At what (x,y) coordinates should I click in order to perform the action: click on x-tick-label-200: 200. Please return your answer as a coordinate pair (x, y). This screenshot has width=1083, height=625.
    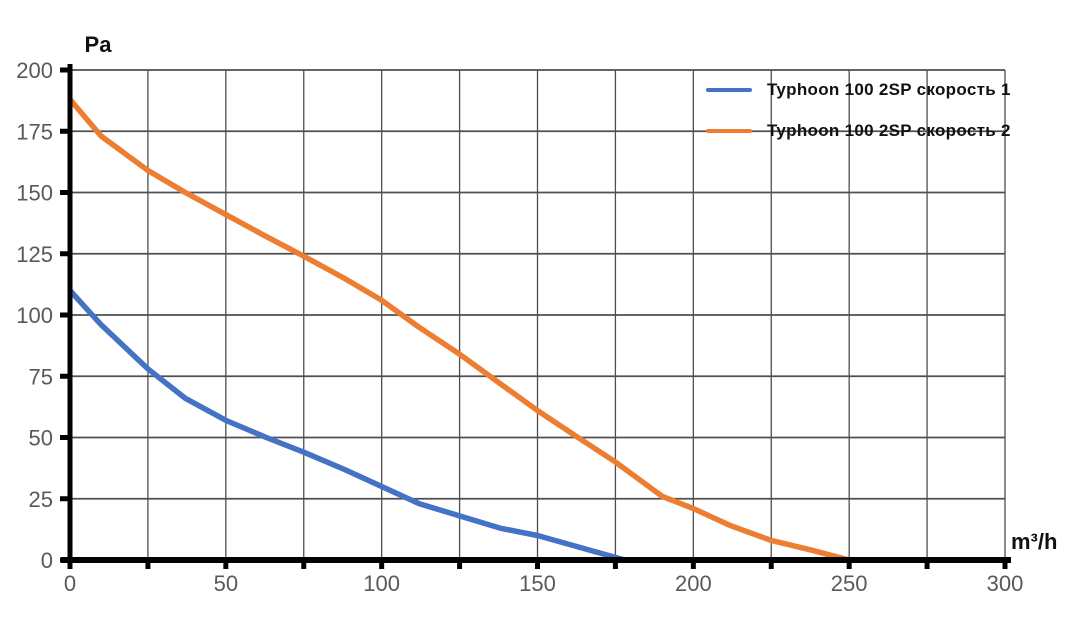
    Looking at the image, I should click on (693, 583).